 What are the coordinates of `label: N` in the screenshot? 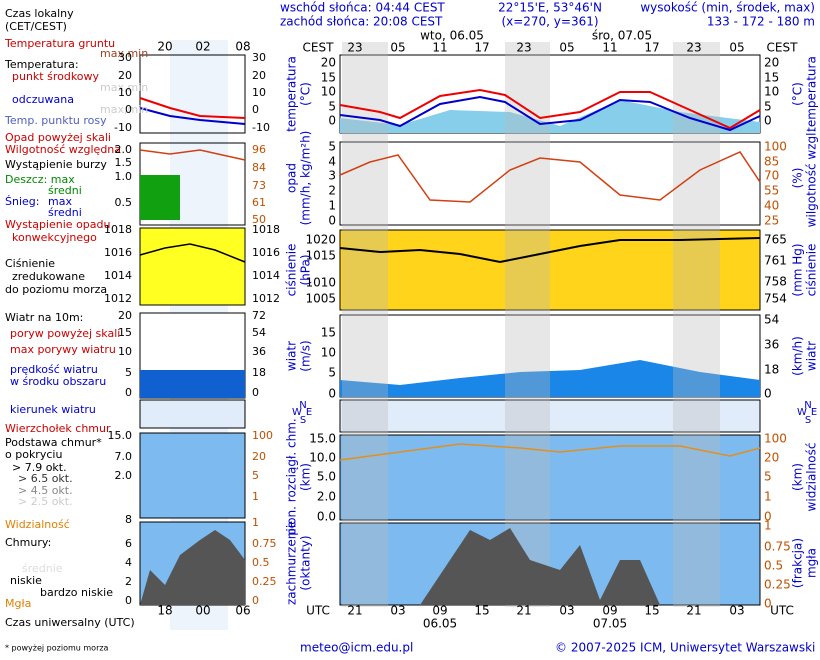 It's located at (807, 405).